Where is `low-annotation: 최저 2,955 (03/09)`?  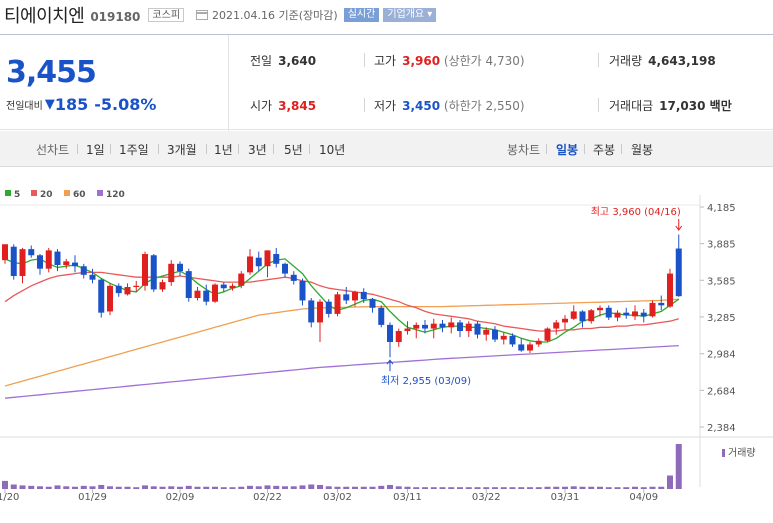 low-annotation: 최저 2,955 (03/09) is located at coordinates (426, 381).